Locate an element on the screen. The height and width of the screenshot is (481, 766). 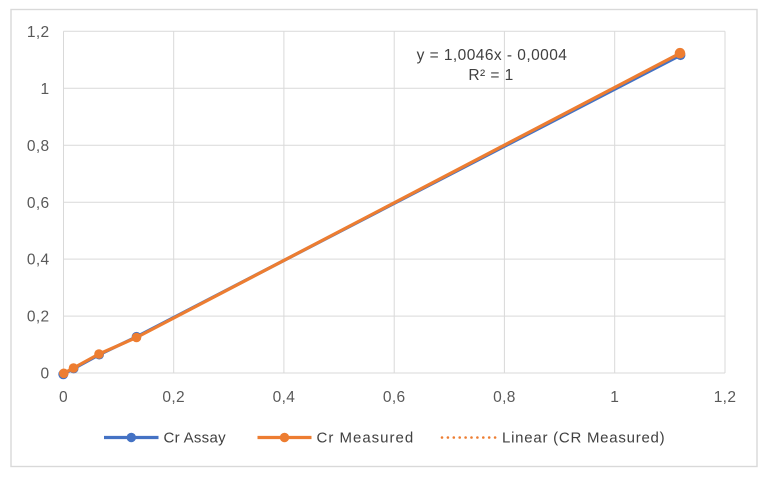
svg-text: R² = 1 is located at coordinates (490, 75).